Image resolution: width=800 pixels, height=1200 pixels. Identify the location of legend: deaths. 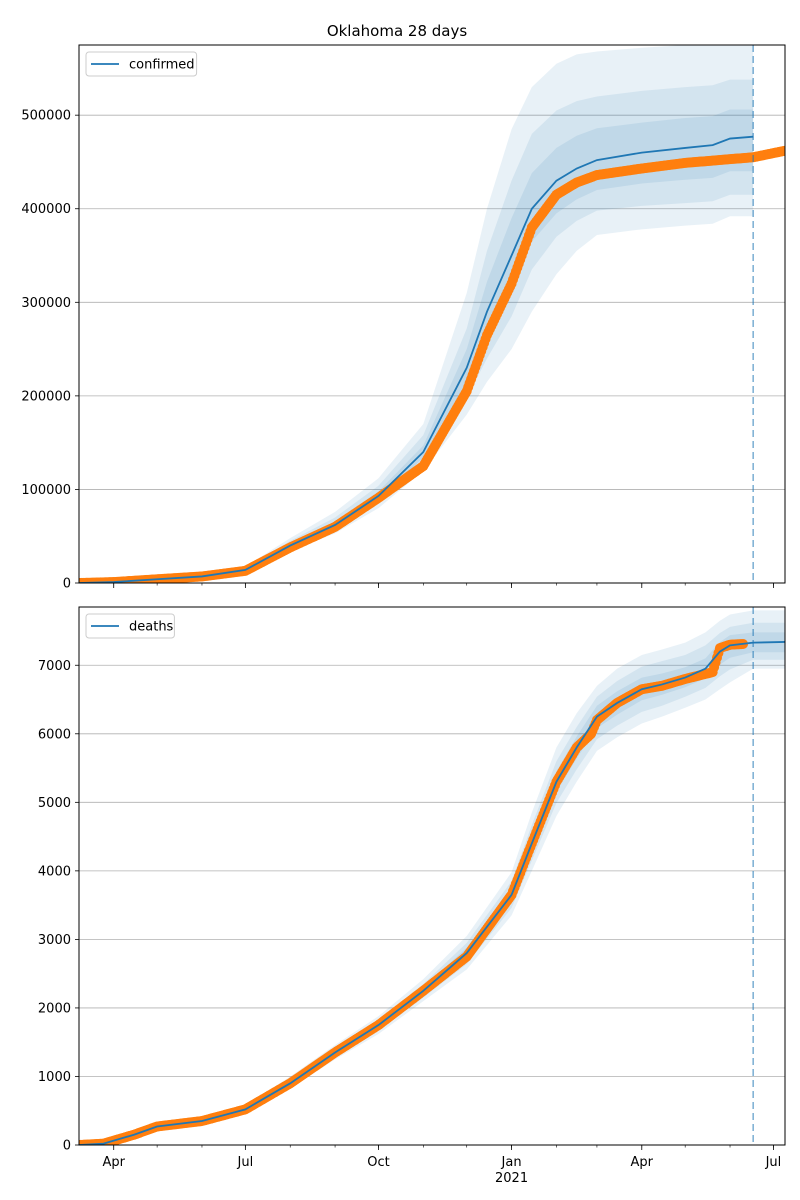
(130, 626).